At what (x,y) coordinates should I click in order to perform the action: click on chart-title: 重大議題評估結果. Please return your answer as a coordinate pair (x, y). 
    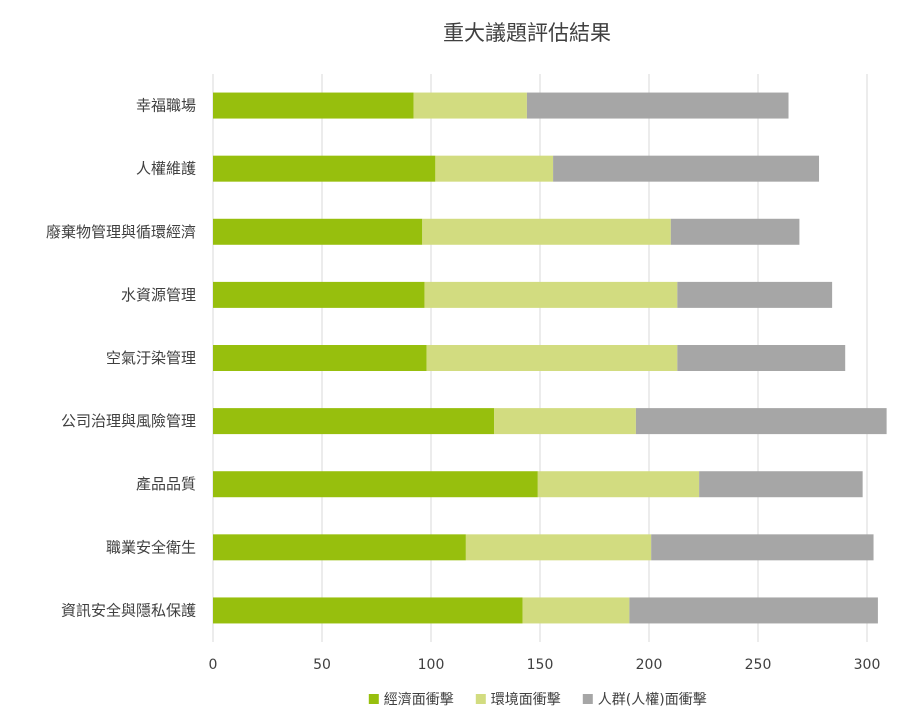
    Looking at the image, I should click on (527, 33).